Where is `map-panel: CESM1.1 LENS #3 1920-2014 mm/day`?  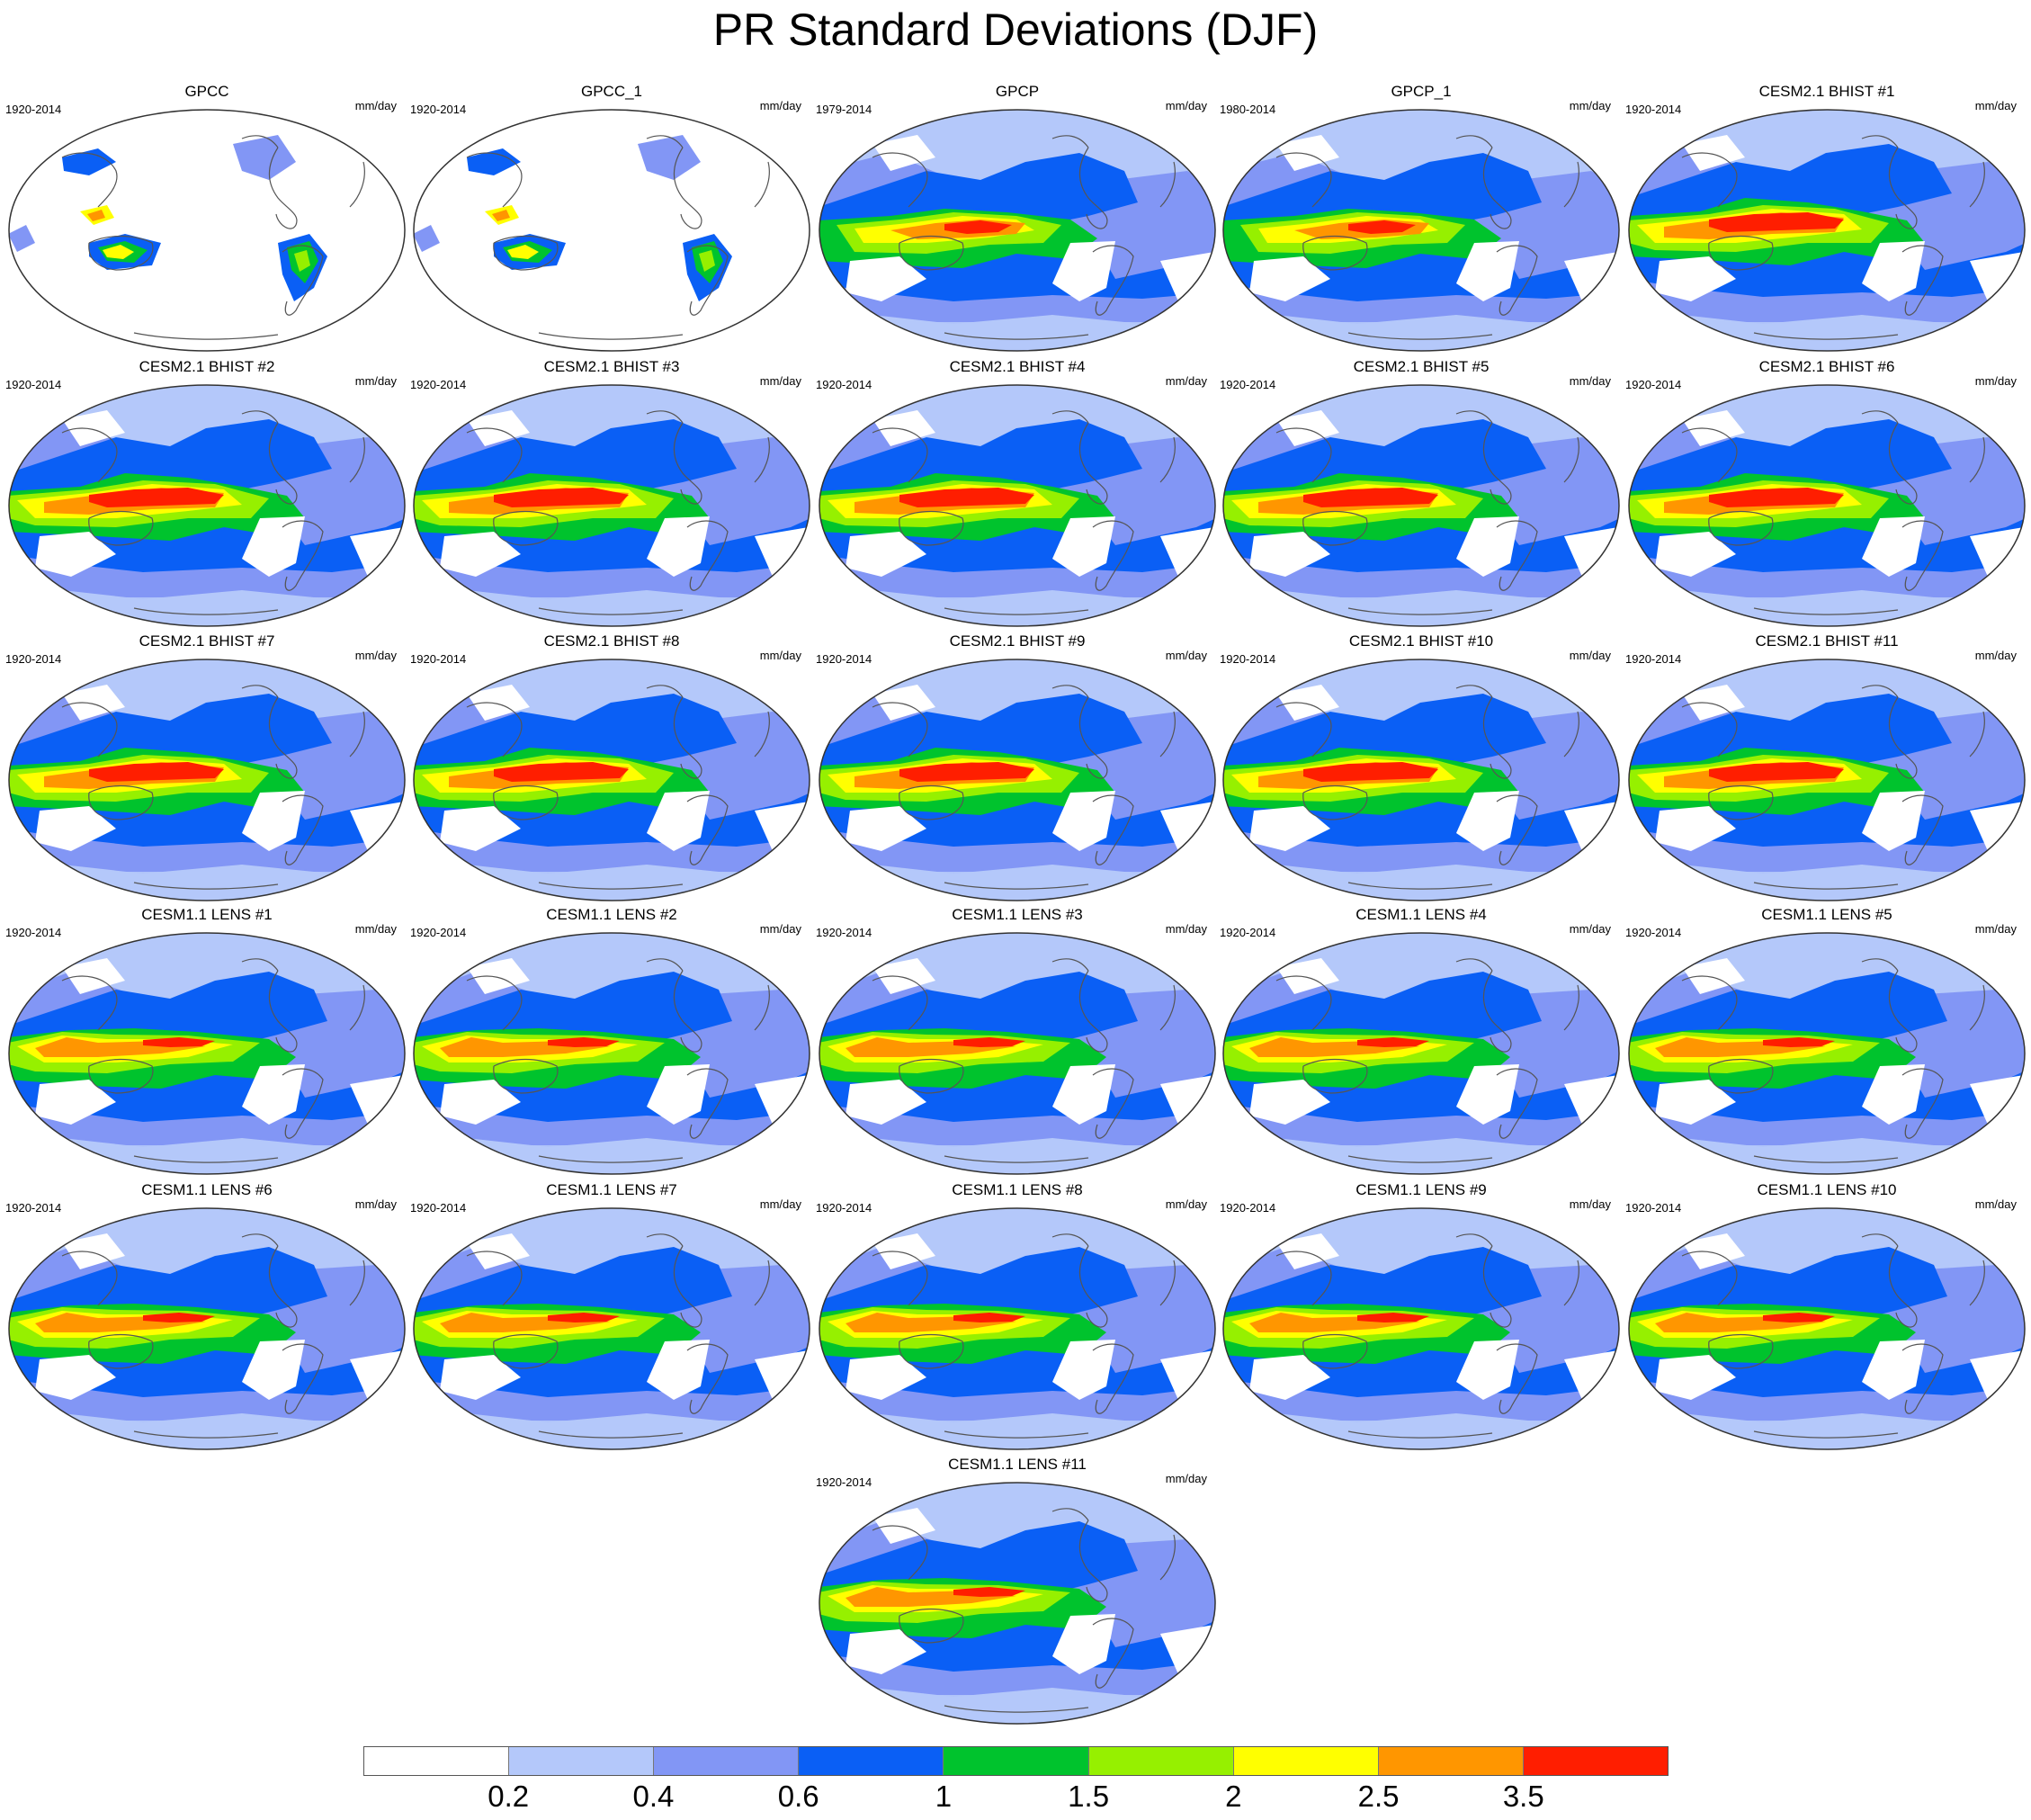 map-panel: CESM1.1 LENS #3 1920-2014 mm/day is located at coordinates (1017, 1041).